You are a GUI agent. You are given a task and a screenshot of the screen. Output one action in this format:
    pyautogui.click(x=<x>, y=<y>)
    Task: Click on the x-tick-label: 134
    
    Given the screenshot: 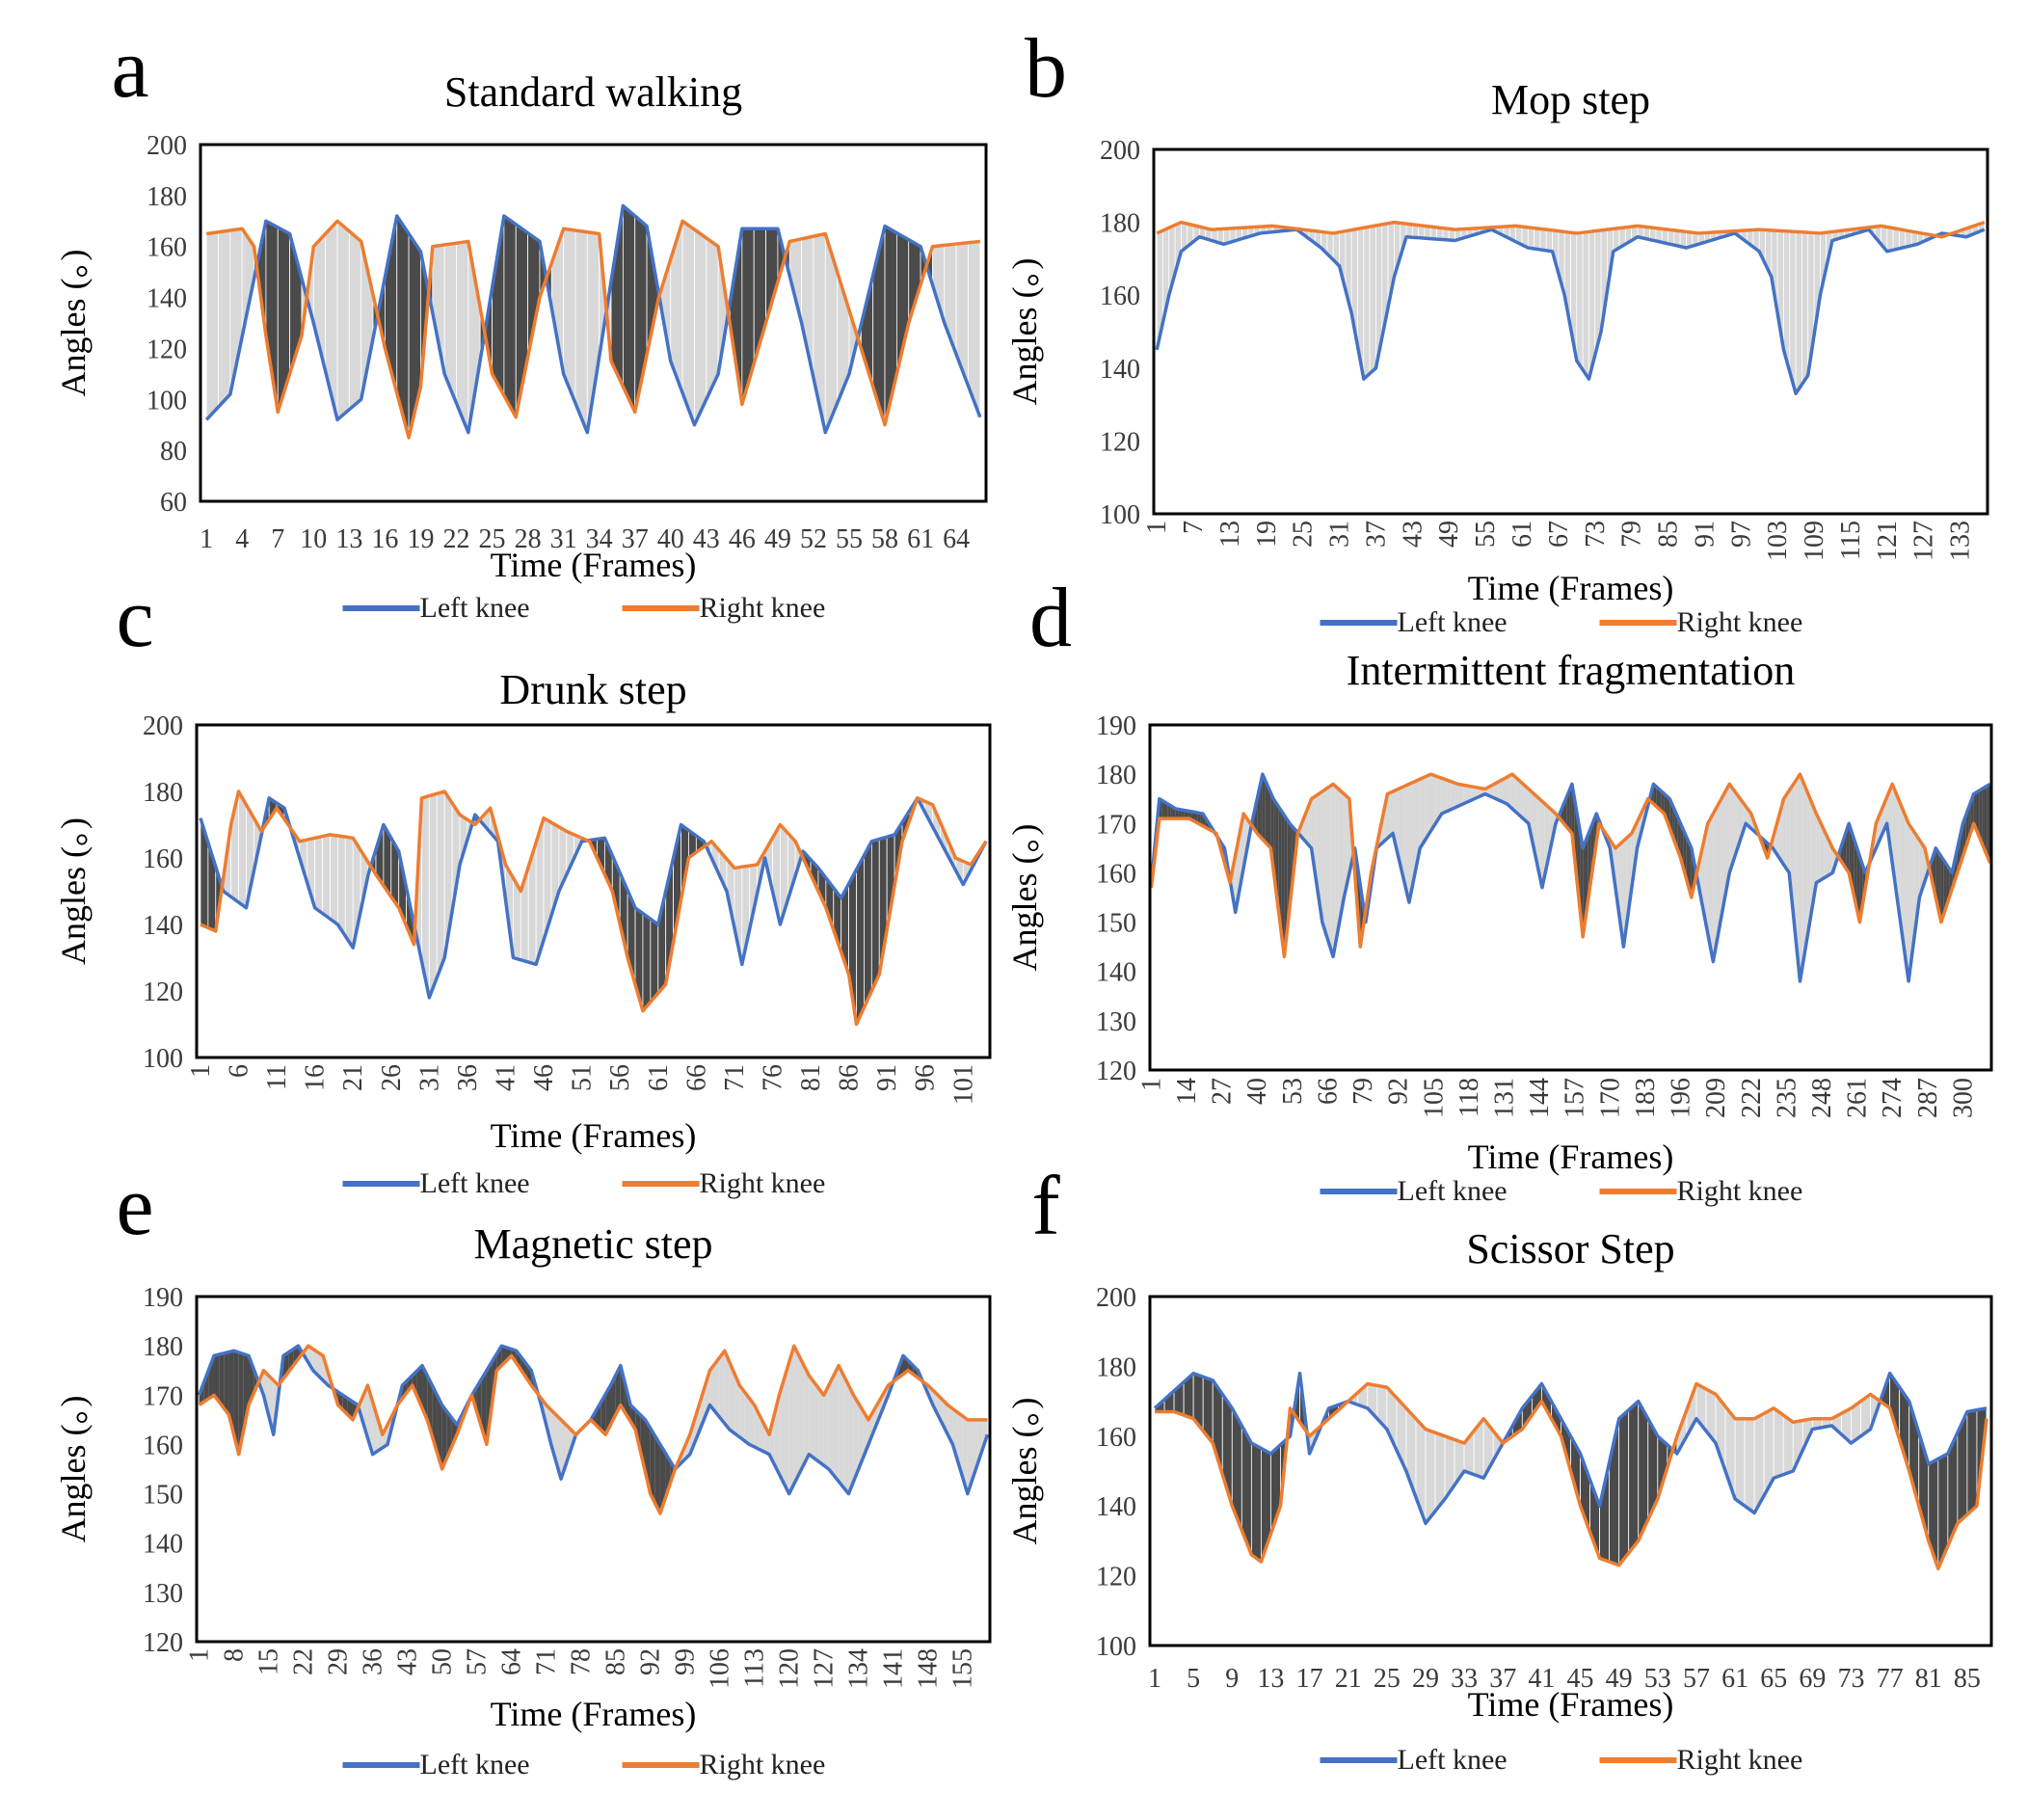 What is the action you would take?
    pyautogui.click(x=859, y=1668)
    